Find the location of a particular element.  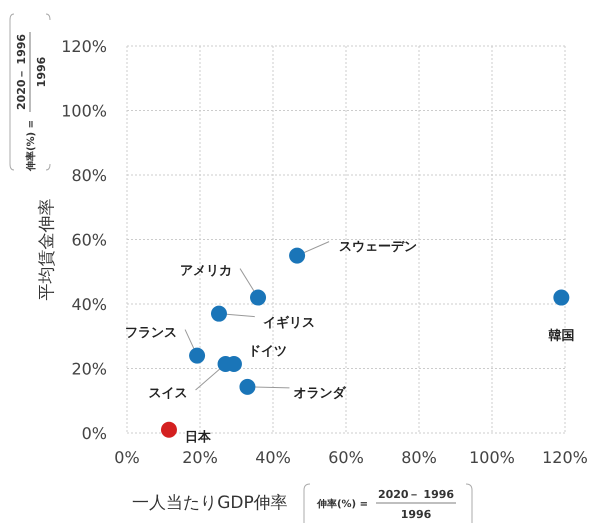

y-tick-label: 120% is located at coordinates (84, 46).